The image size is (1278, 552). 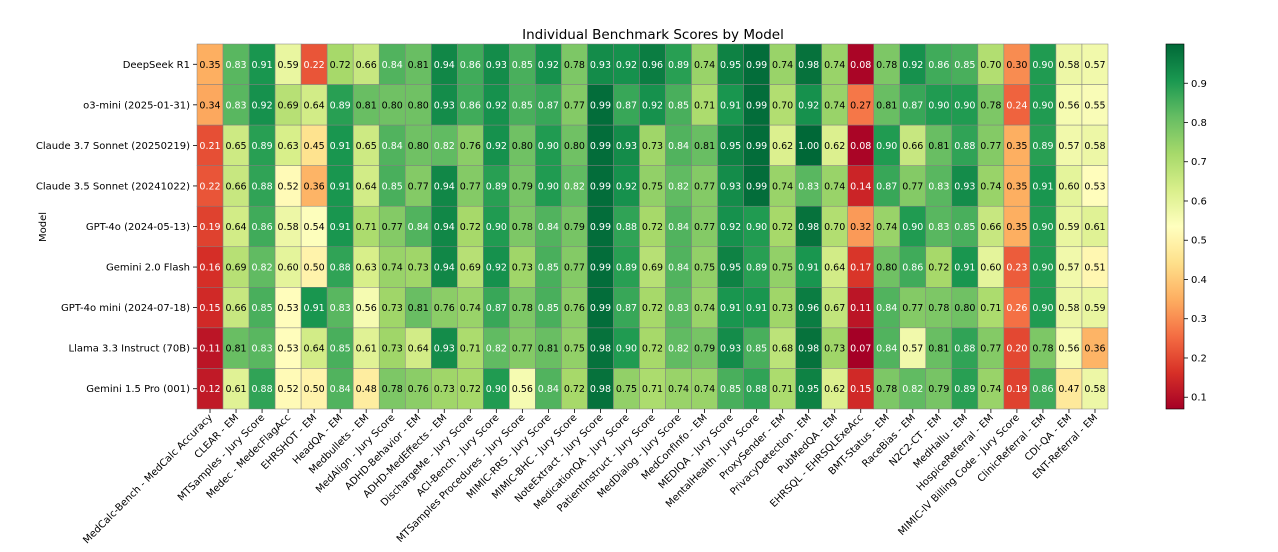 I want to click on cell-value-label: 0.84, so click(x=678, y=268).